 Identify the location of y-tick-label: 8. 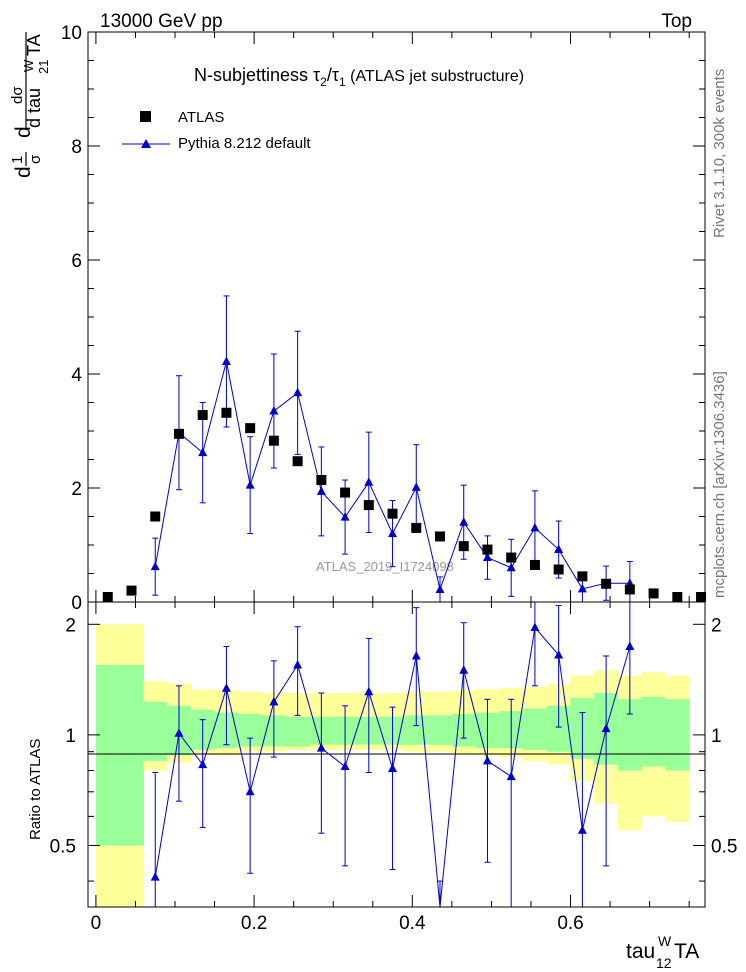
(76, 147).